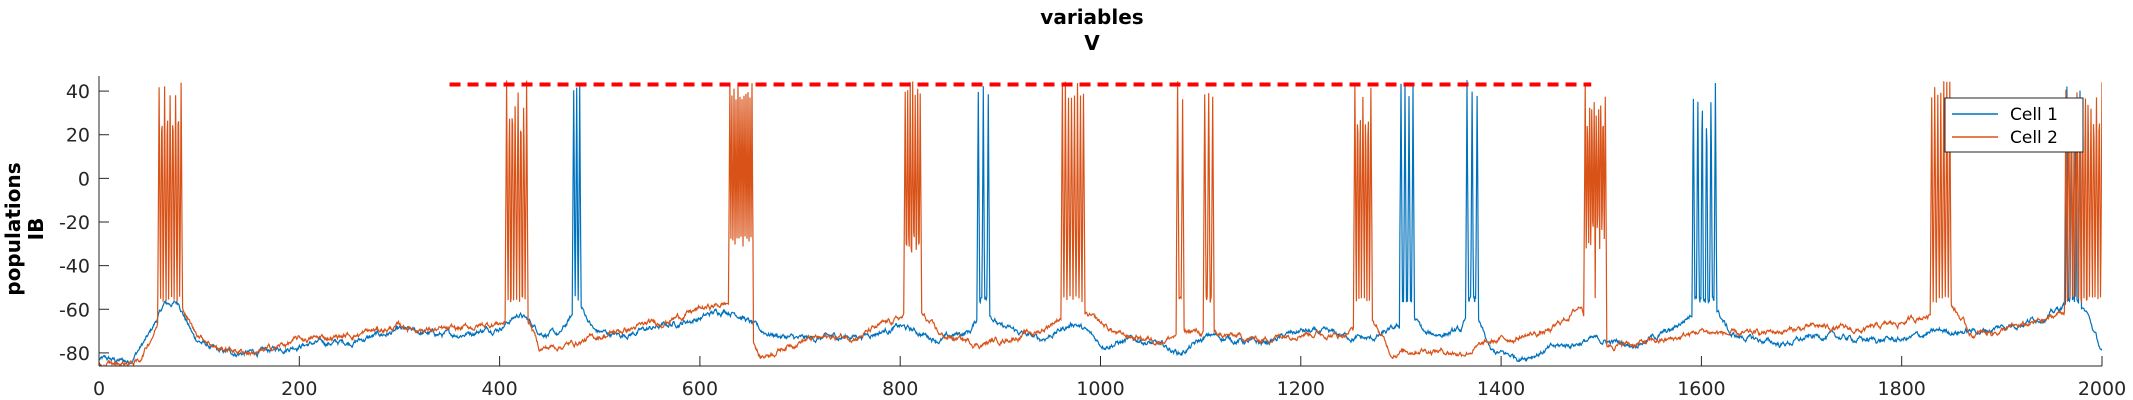 This screenshot has height=400, width=2133. I want to click on x-tick-label: 1800, so click(1902, 389).